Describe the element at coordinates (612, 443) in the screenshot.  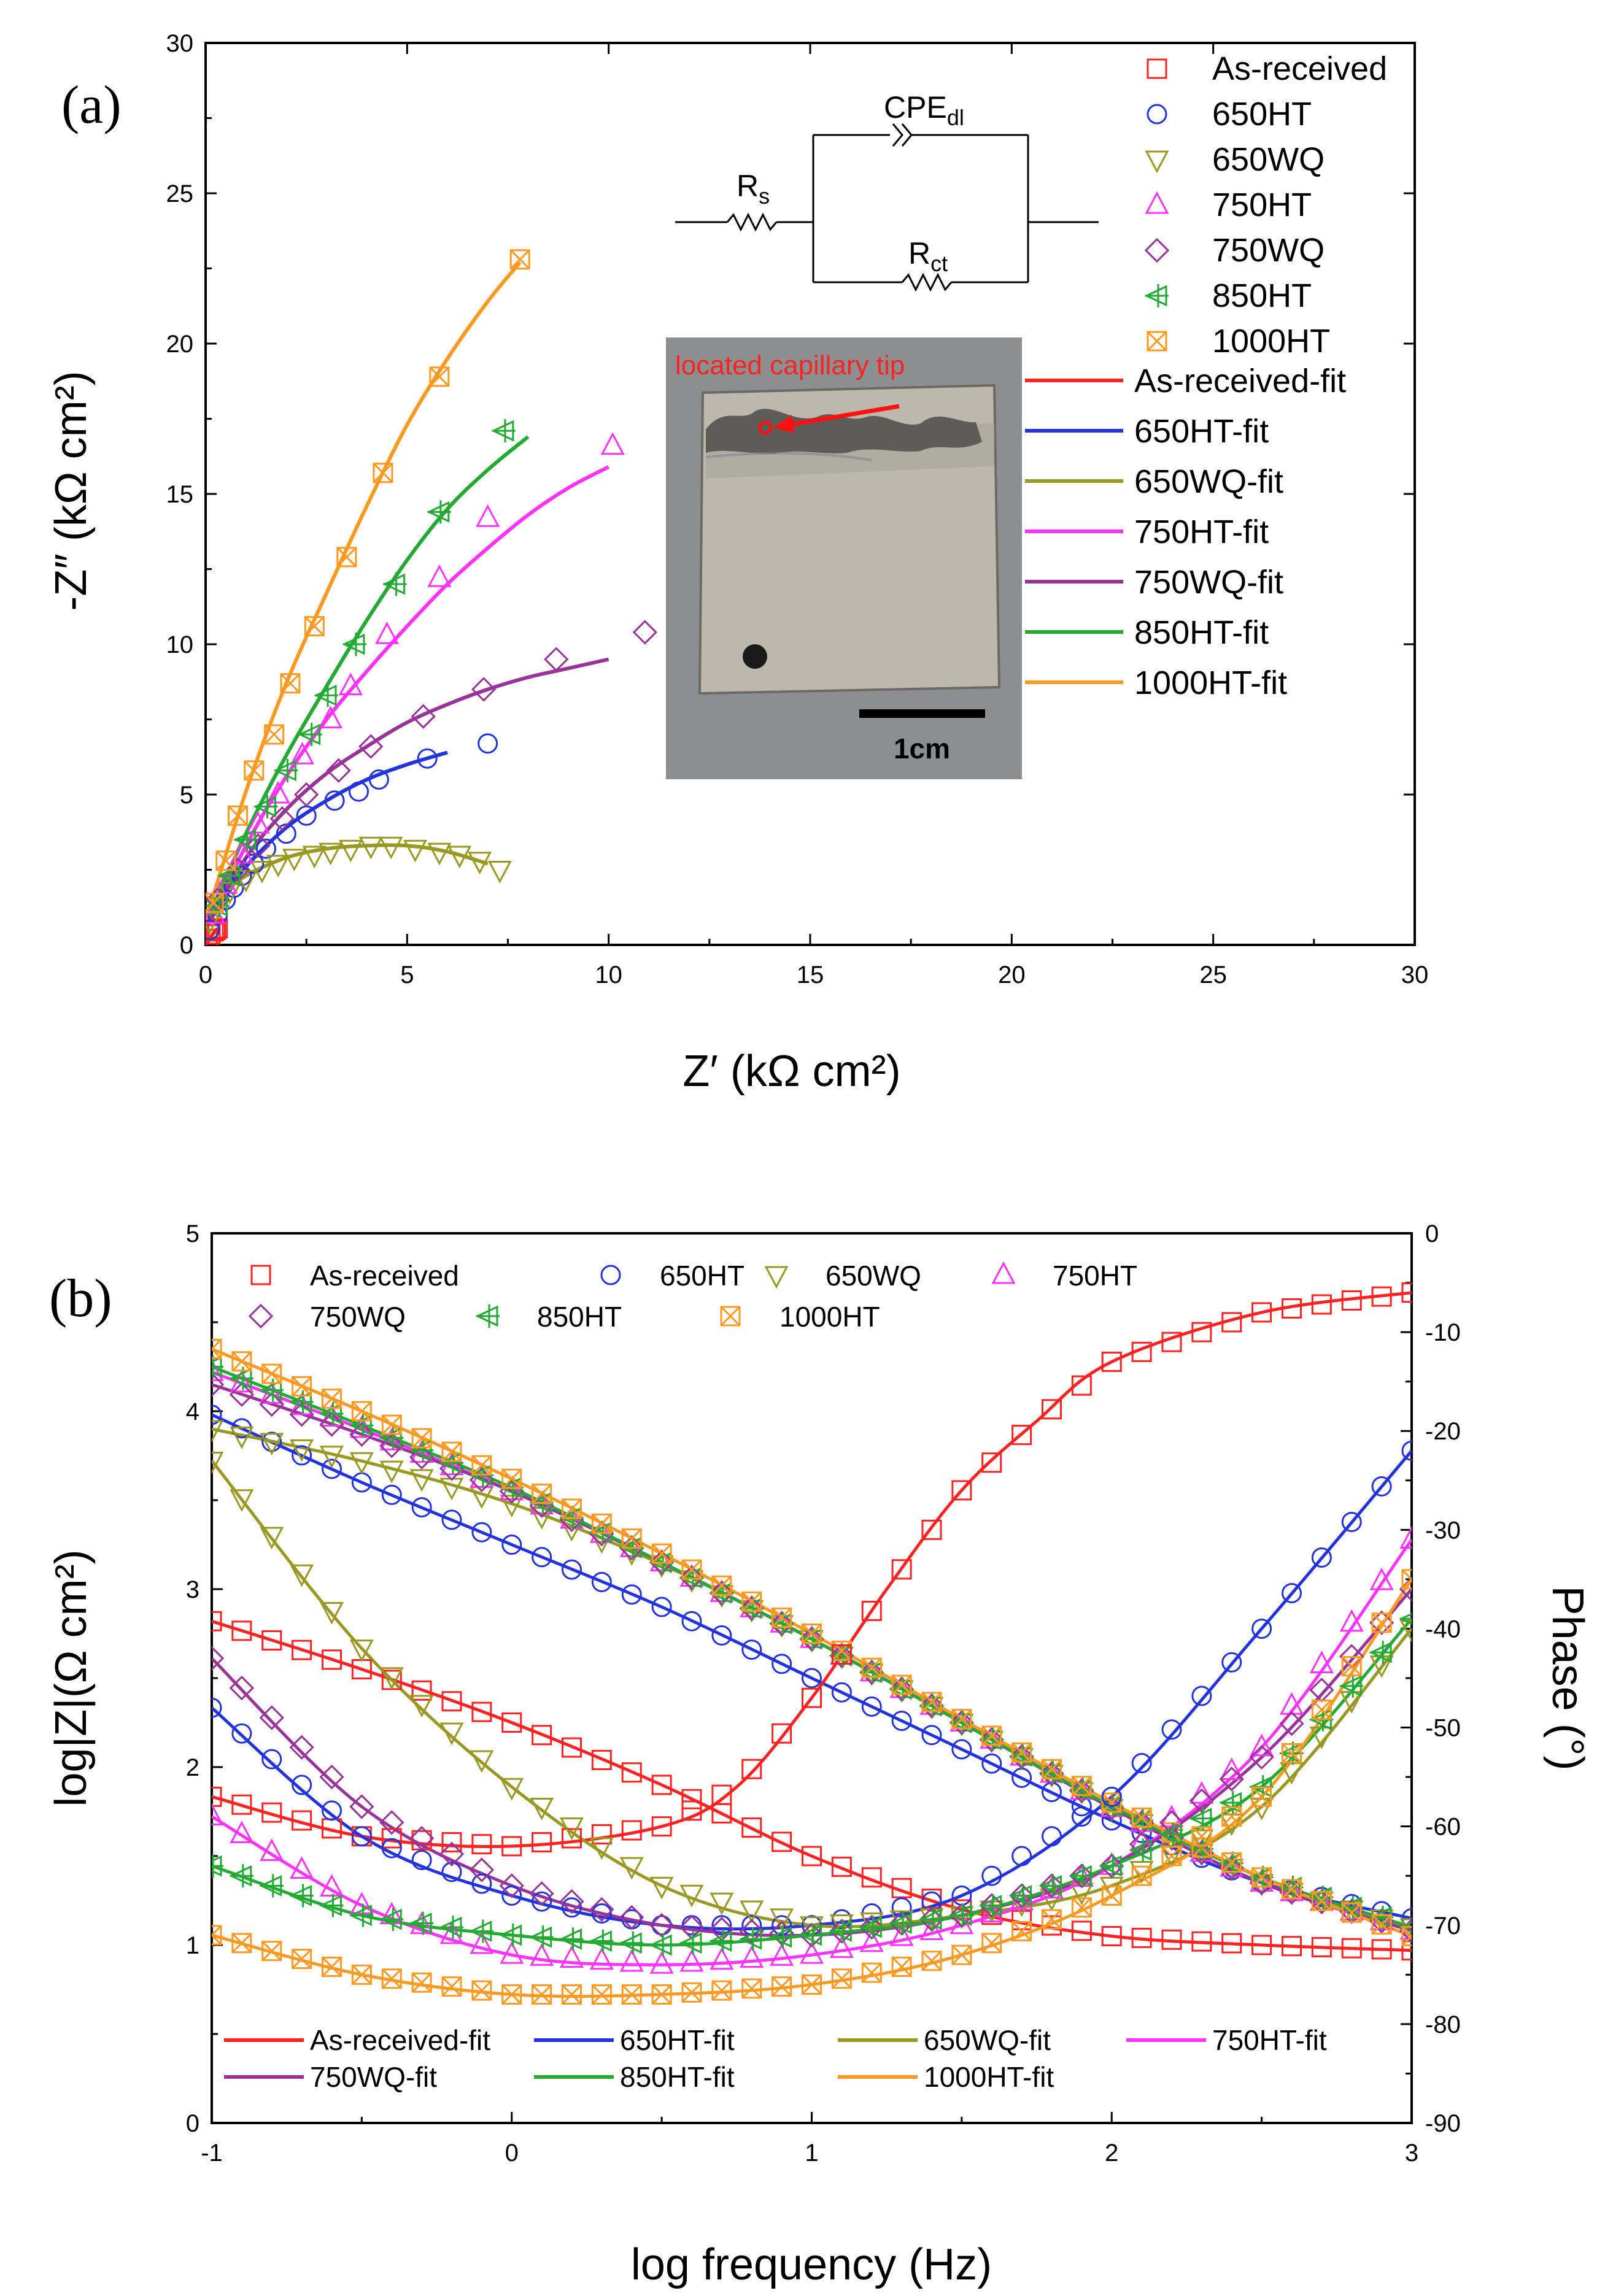
I see `point-750ht` at that location.